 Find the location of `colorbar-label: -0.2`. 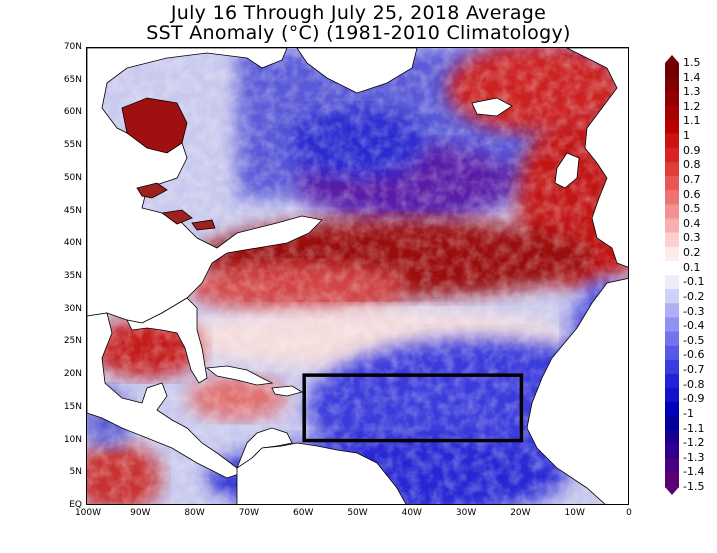

colorbar-label: -0.2 is located at coordinates (694, 296).